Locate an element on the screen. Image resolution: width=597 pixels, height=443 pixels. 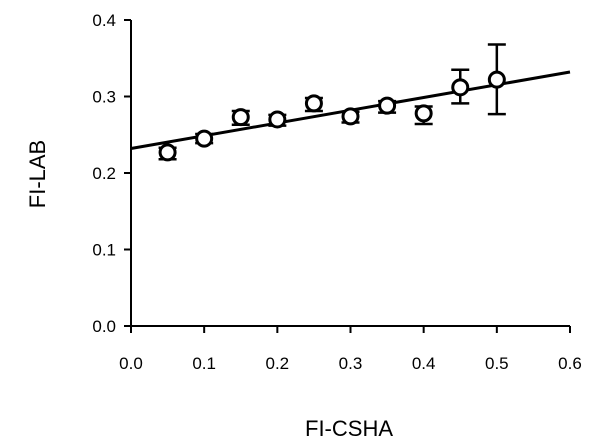
x-tick-label: 0.1 is located at coordinates (204, 363).